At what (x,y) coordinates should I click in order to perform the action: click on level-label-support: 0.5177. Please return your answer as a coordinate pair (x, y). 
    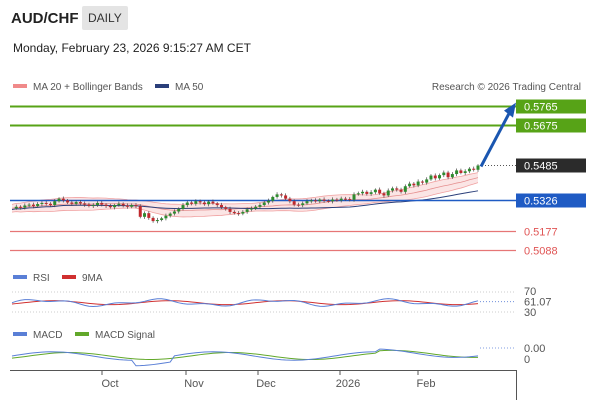
    Looking at the image, I should click on (541, 233).